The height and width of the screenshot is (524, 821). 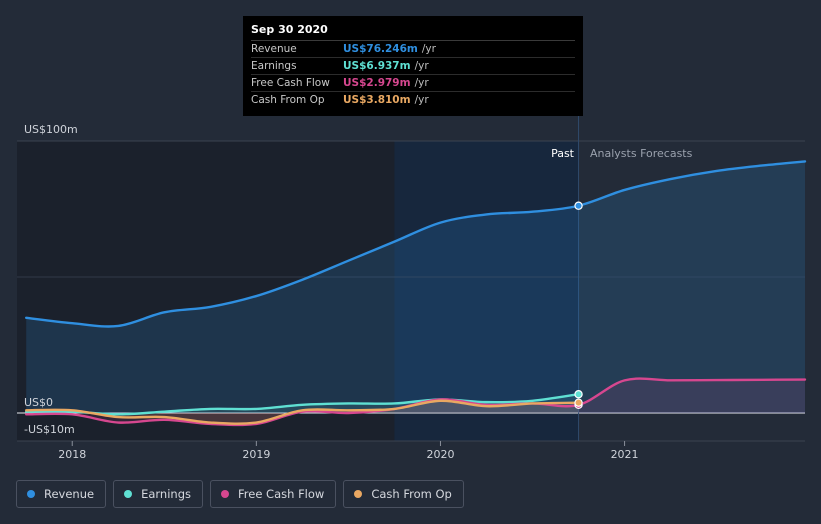 I want to click on legend-item-revenue: Revenue, so click(x=61, y=494).